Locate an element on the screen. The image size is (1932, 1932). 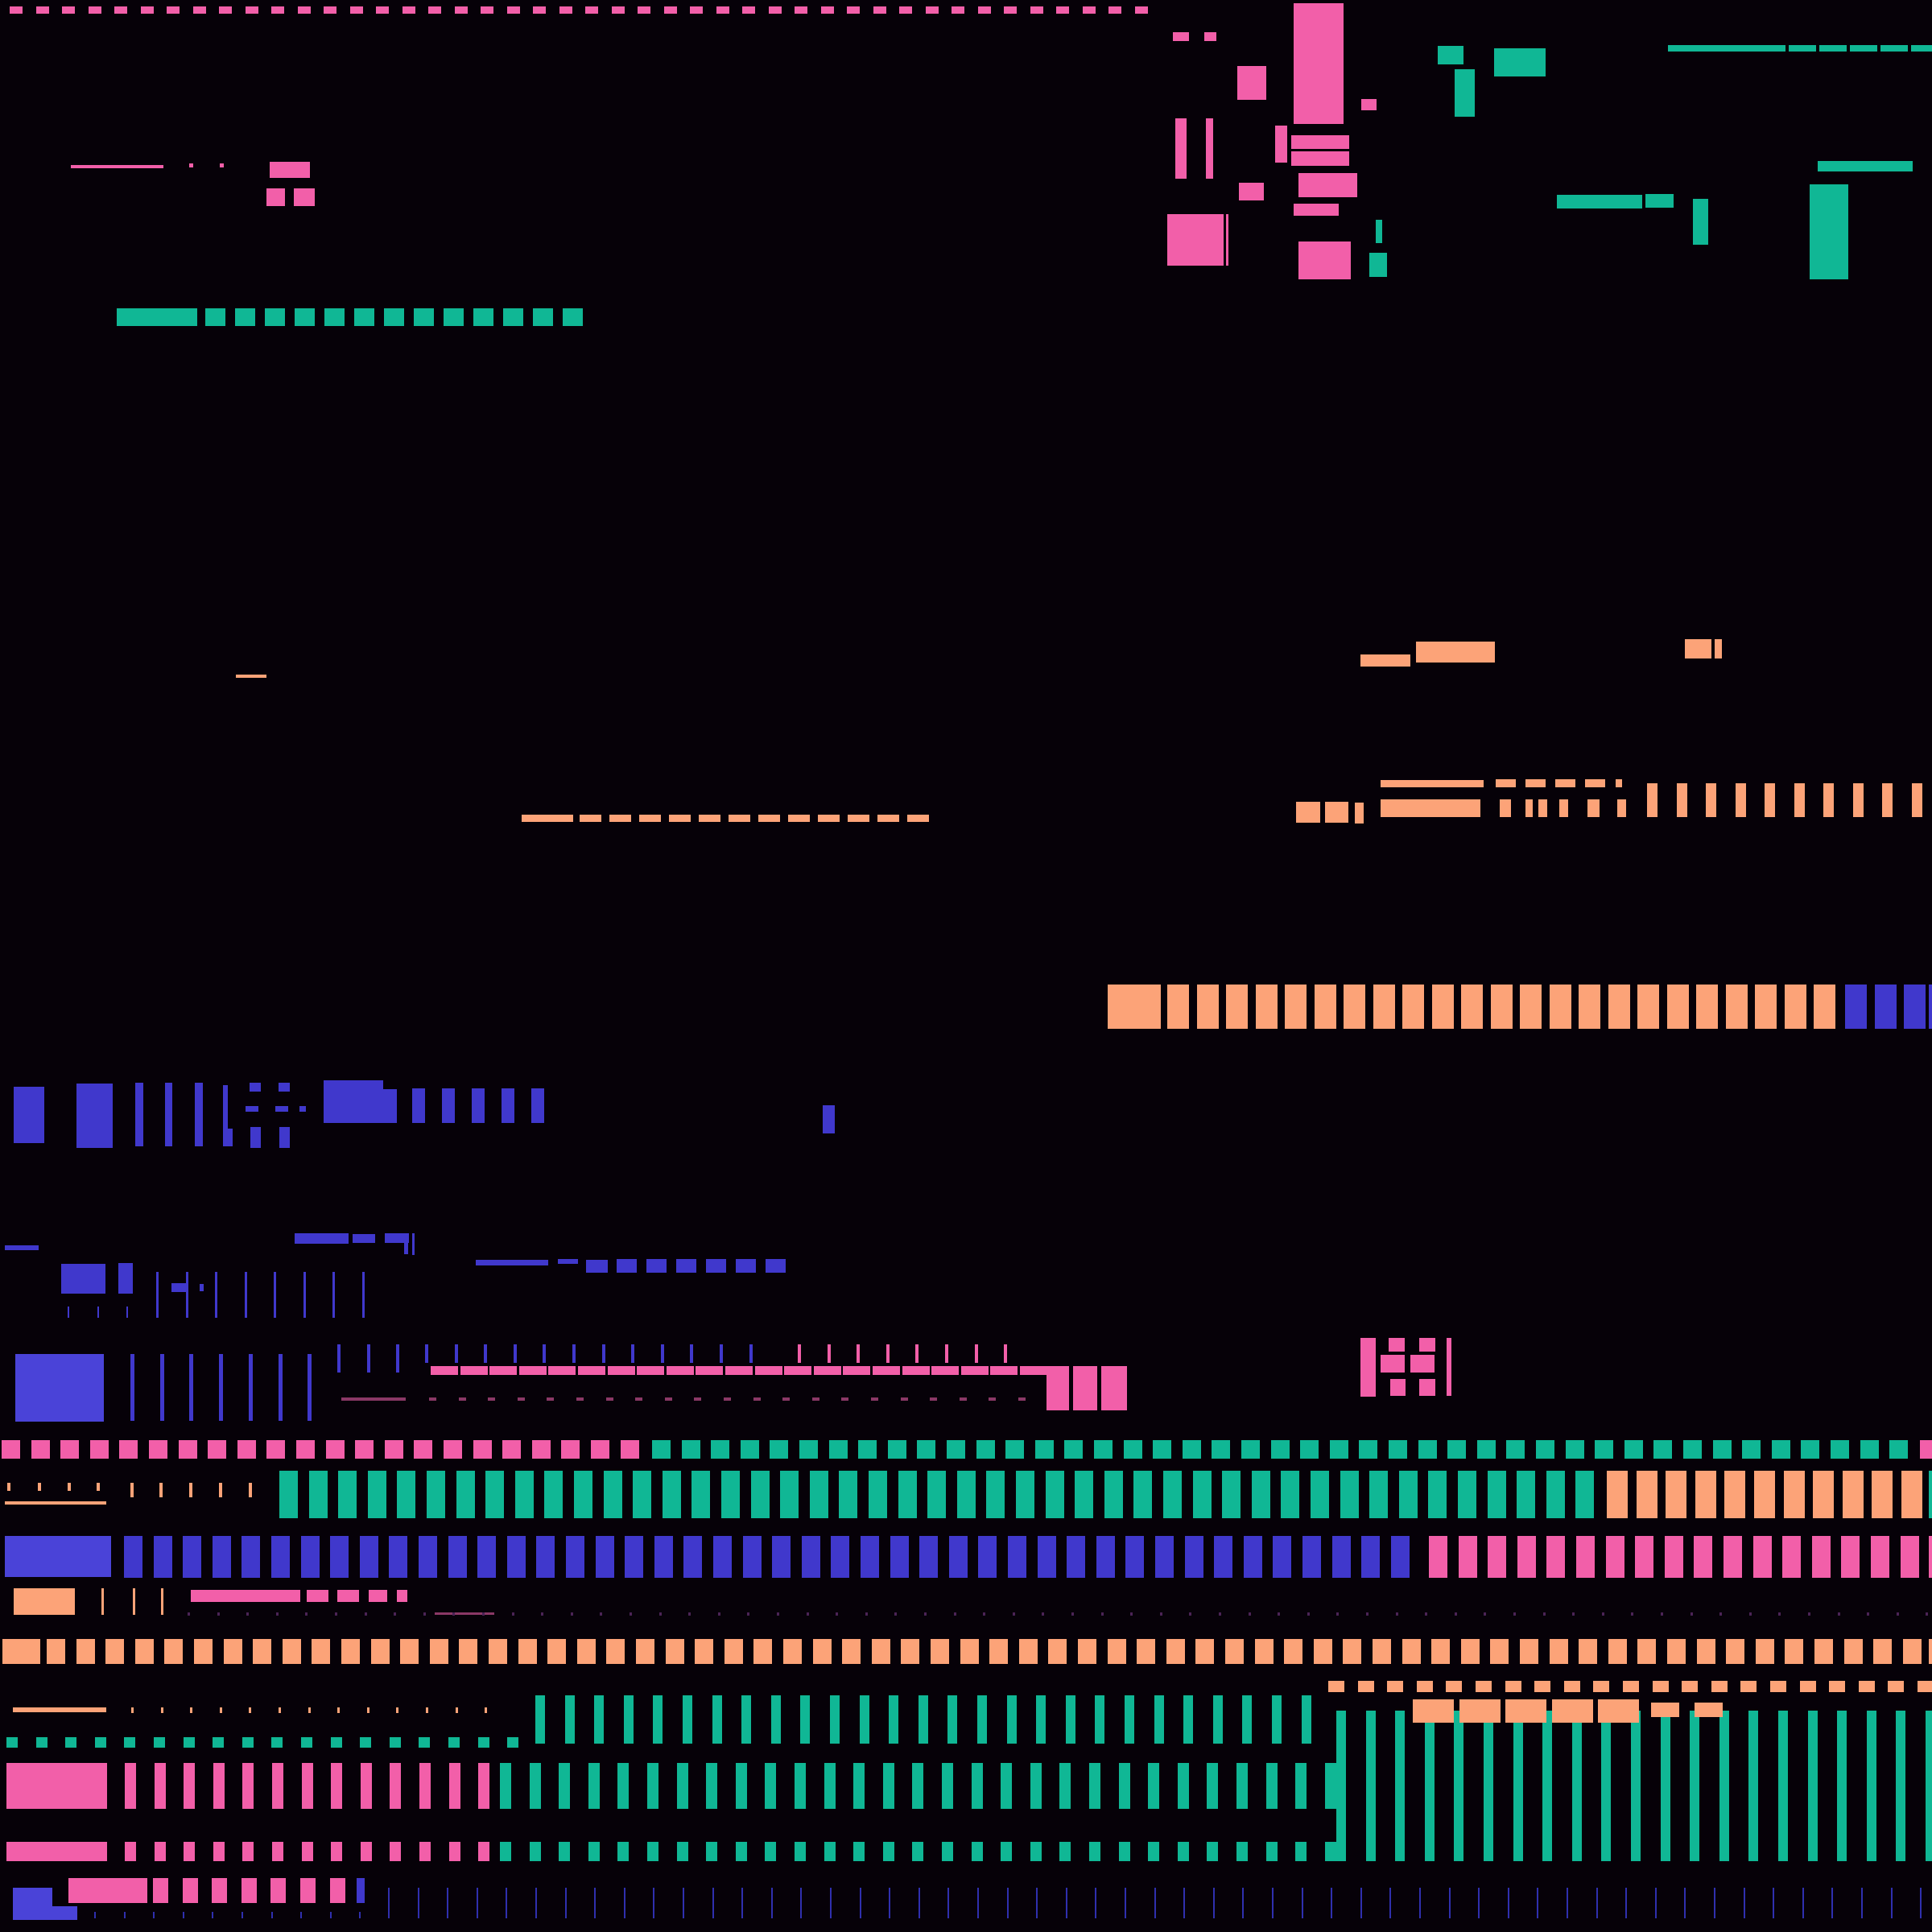
big-blue-block is located at coordinates (59, 1388).